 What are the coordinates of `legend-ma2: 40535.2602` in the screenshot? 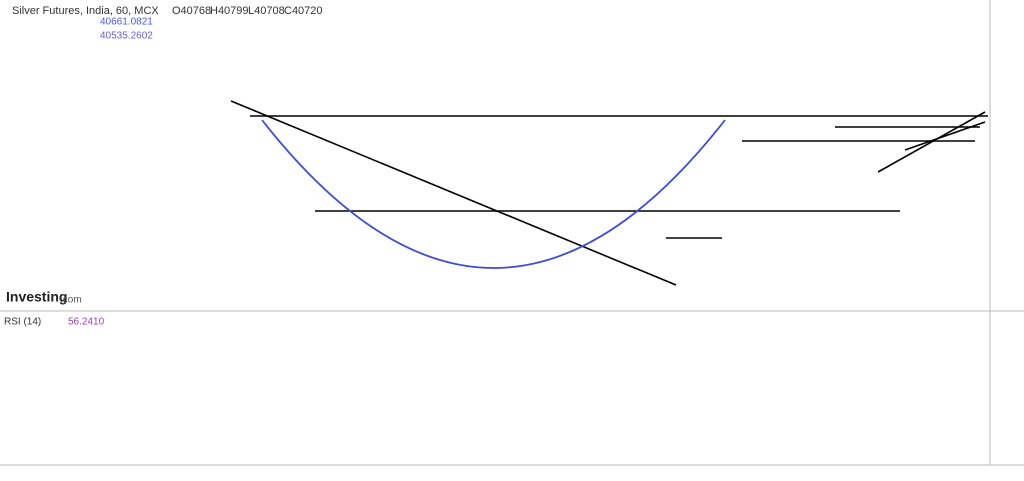 It's located at (126, 36).